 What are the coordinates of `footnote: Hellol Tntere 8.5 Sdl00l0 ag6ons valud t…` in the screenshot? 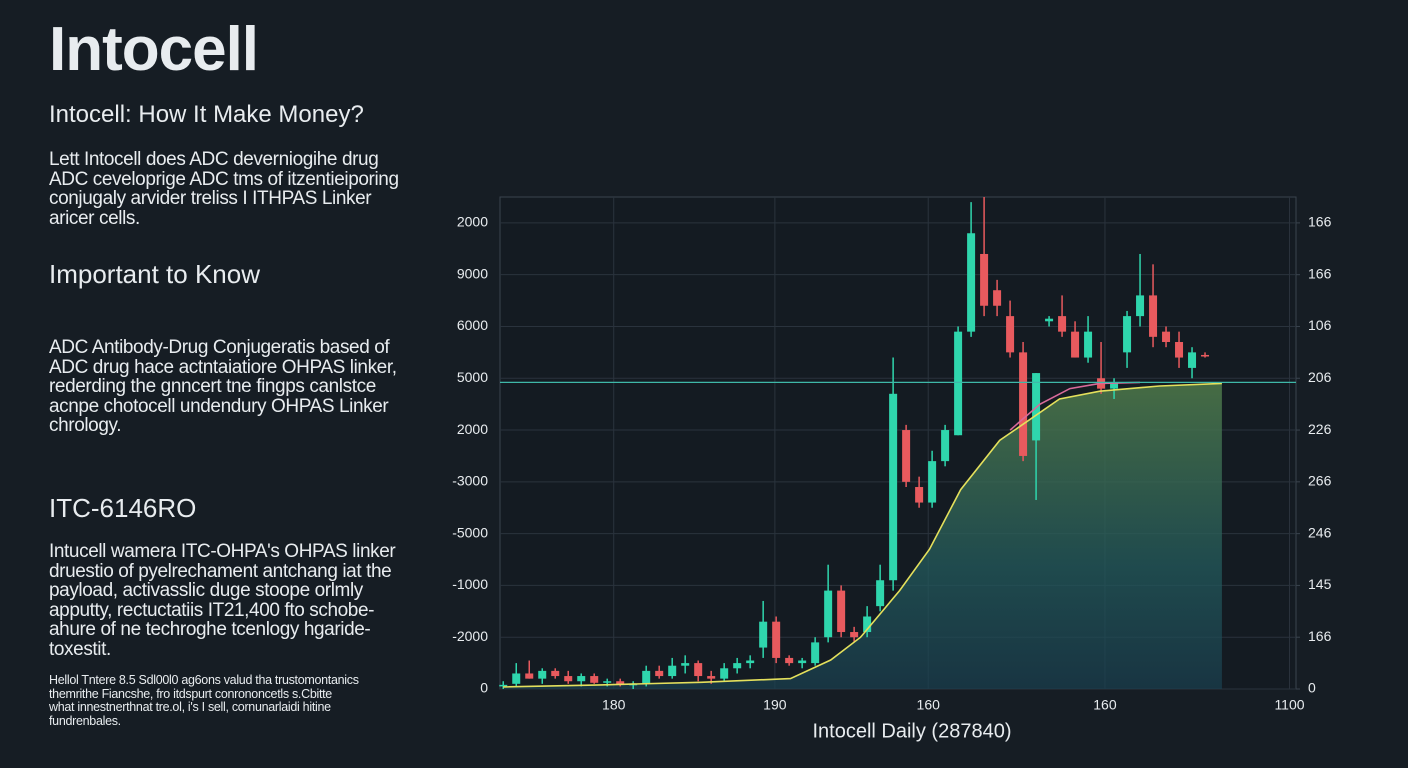 It's located at (204, 700).